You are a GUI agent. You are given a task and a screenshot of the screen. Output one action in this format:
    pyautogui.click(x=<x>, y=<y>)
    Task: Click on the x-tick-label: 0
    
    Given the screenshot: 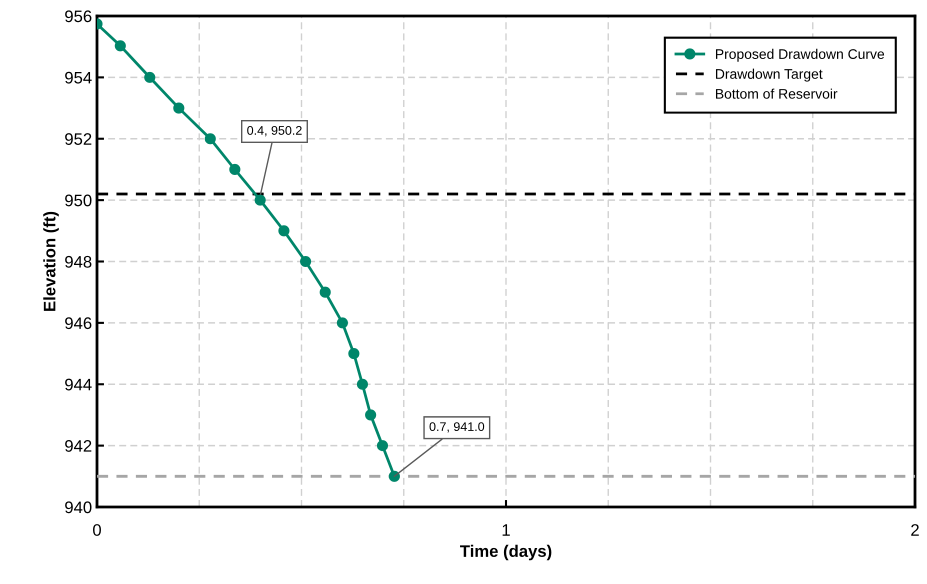 What is the action you would take?
    pyautogui.click(x=97, y=530)
    